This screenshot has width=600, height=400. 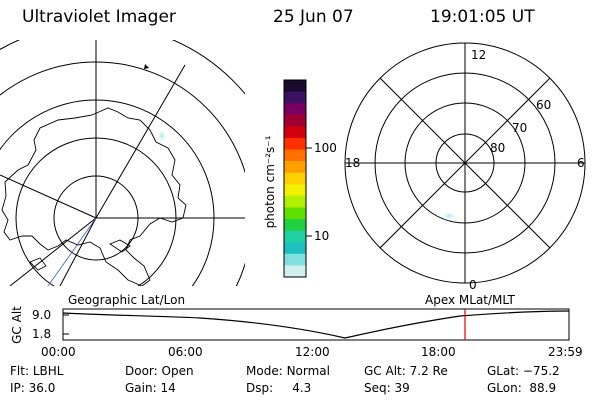 I want to click on mlt-label-12: 12, so click(x=479, y=55).